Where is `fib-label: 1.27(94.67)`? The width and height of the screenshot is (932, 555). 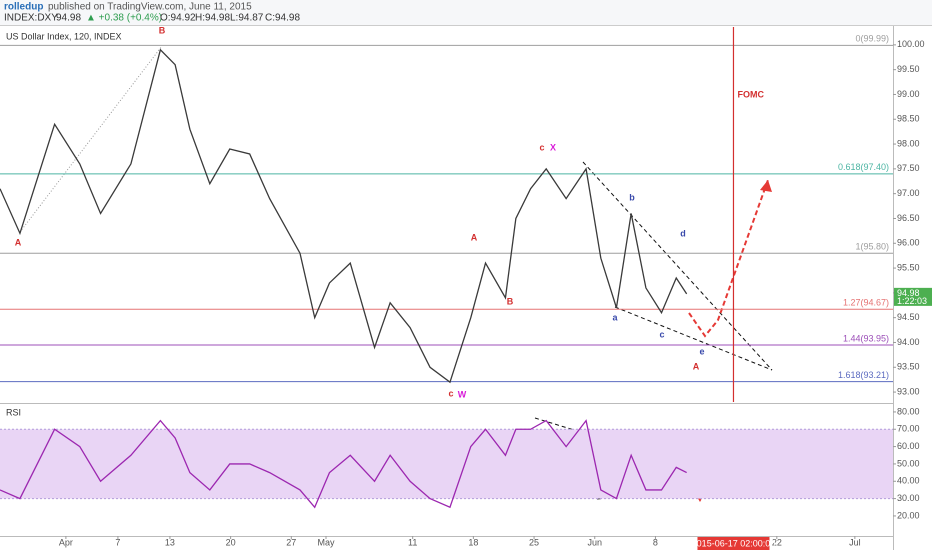
fib-label: 1.27(94.67) is located at coordinates (866, 303).